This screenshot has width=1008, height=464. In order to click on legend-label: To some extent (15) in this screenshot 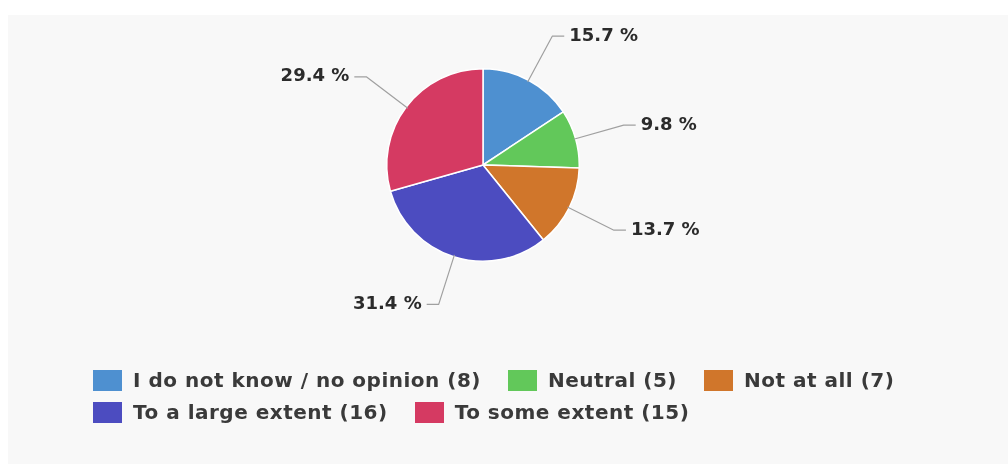, I will do `click(572, 412)`.